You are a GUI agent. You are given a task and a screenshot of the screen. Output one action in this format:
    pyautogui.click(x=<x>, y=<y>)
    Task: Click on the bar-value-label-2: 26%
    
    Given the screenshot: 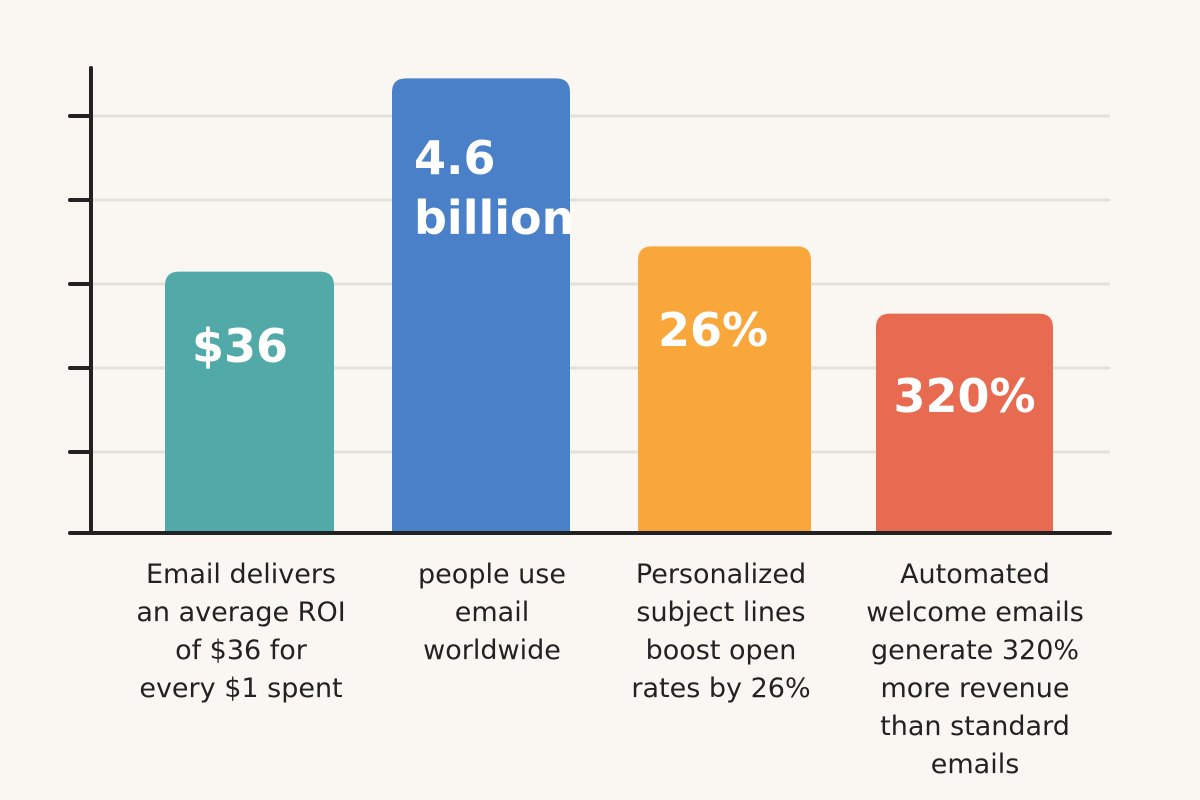 What is the action you would take?
    pyautogui.click(x=713, y=330)
    